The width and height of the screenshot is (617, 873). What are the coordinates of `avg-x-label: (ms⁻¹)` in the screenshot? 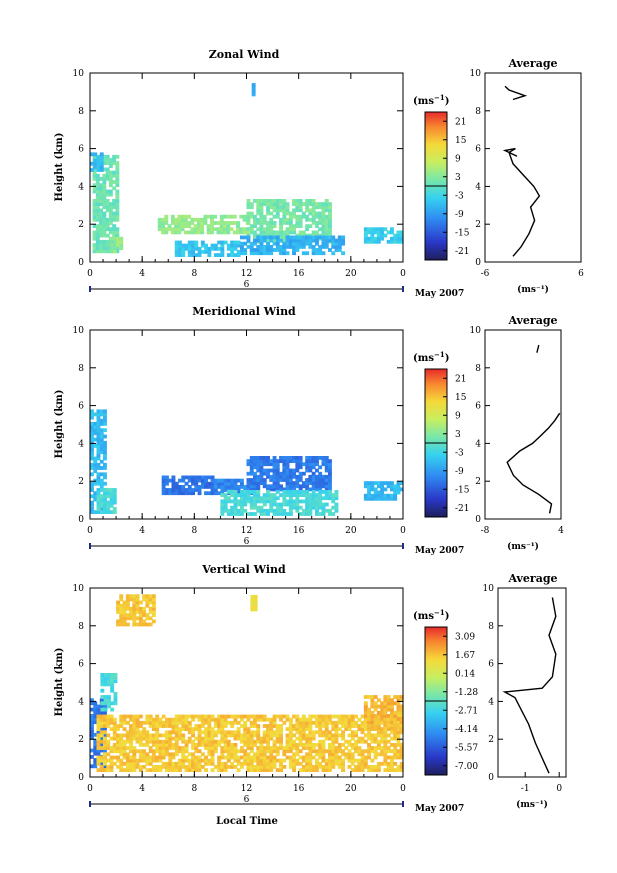 It's located at (532, 804).